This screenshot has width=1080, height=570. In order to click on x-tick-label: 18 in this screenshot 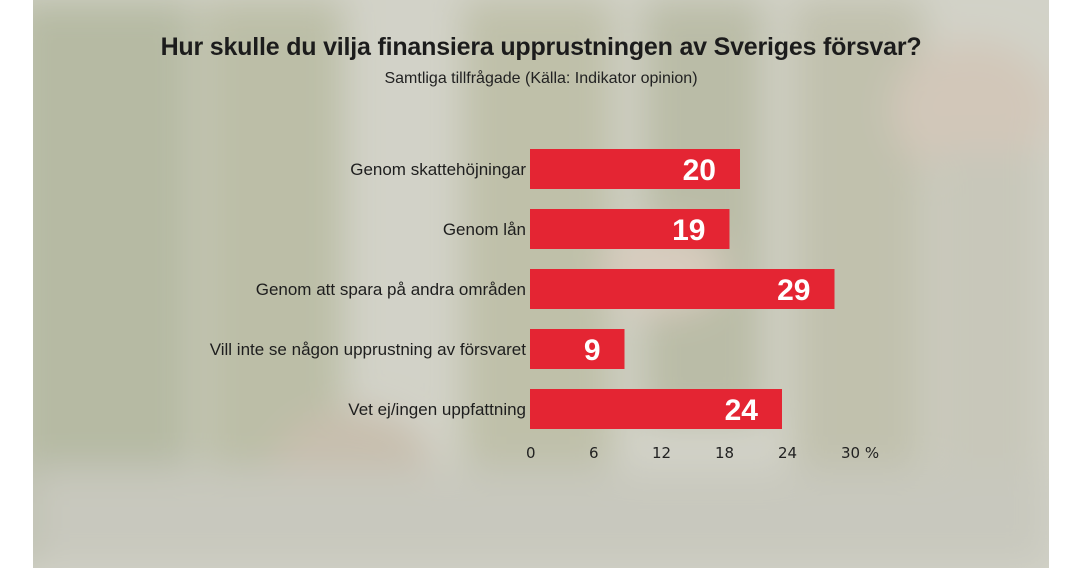, I will do `click(724, 453)`.